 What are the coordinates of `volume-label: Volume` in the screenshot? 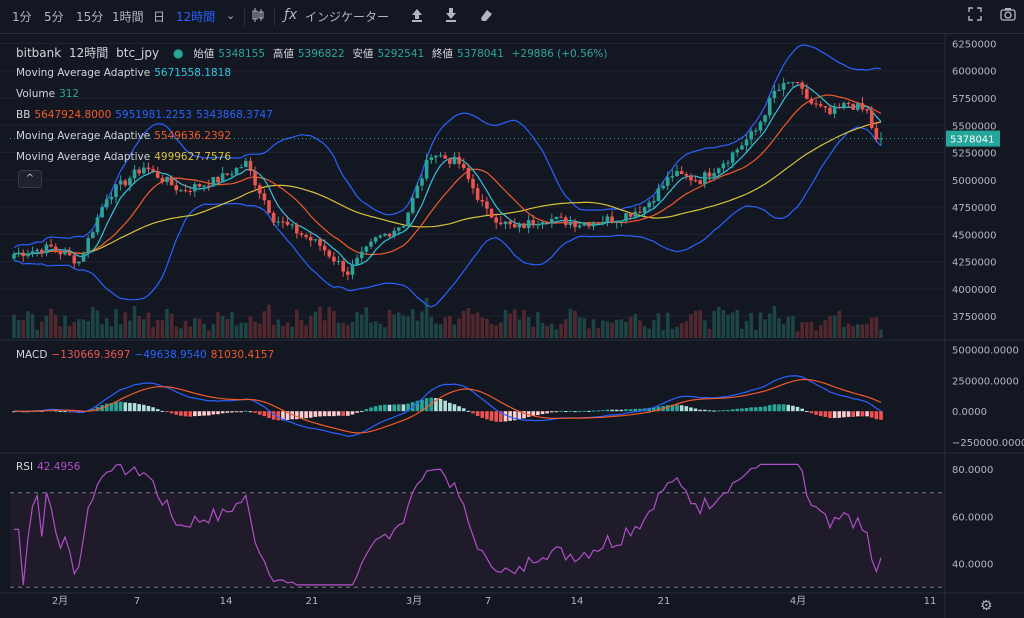 It's located at (36, 94).